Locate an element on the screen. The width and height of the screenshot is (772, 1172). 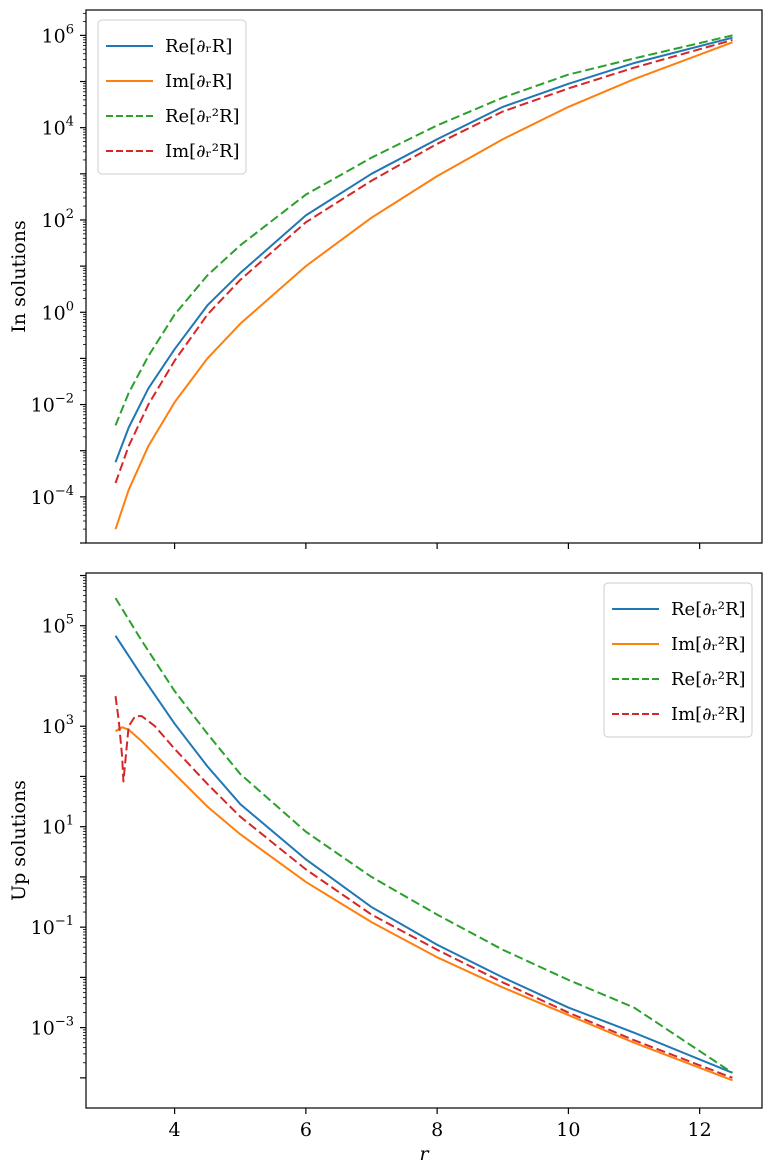
x-tick-label: 6 is located at coordinates (306, 1130).